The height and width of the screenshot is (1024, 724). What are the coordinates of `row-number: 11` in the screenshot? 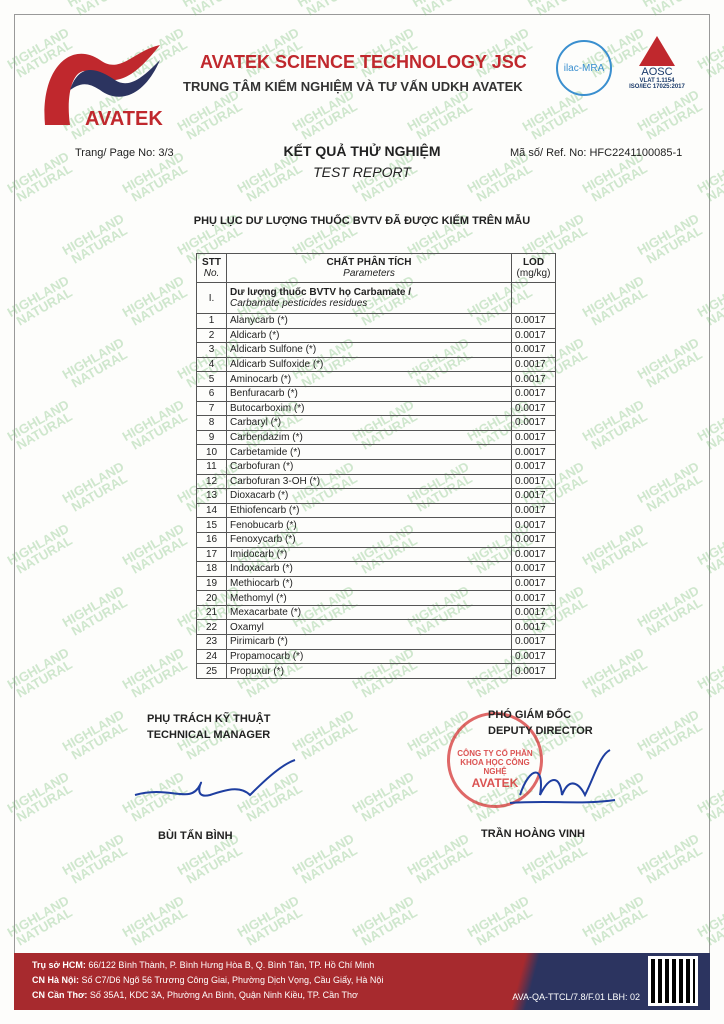 It's located at (211, 466).